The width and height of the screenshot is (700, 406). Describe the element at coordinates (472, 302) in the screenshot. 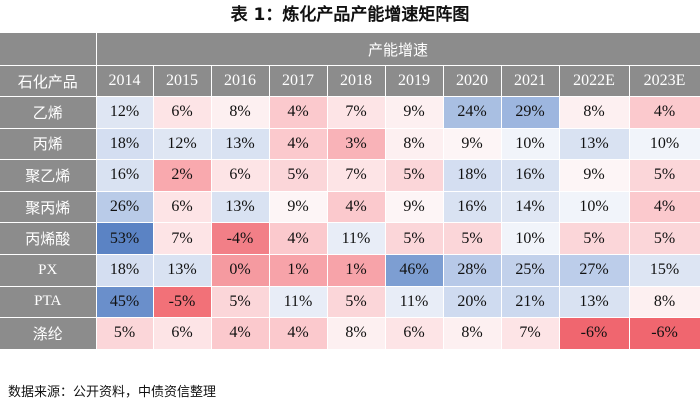

I see `growth-cell: 20%` at that location.